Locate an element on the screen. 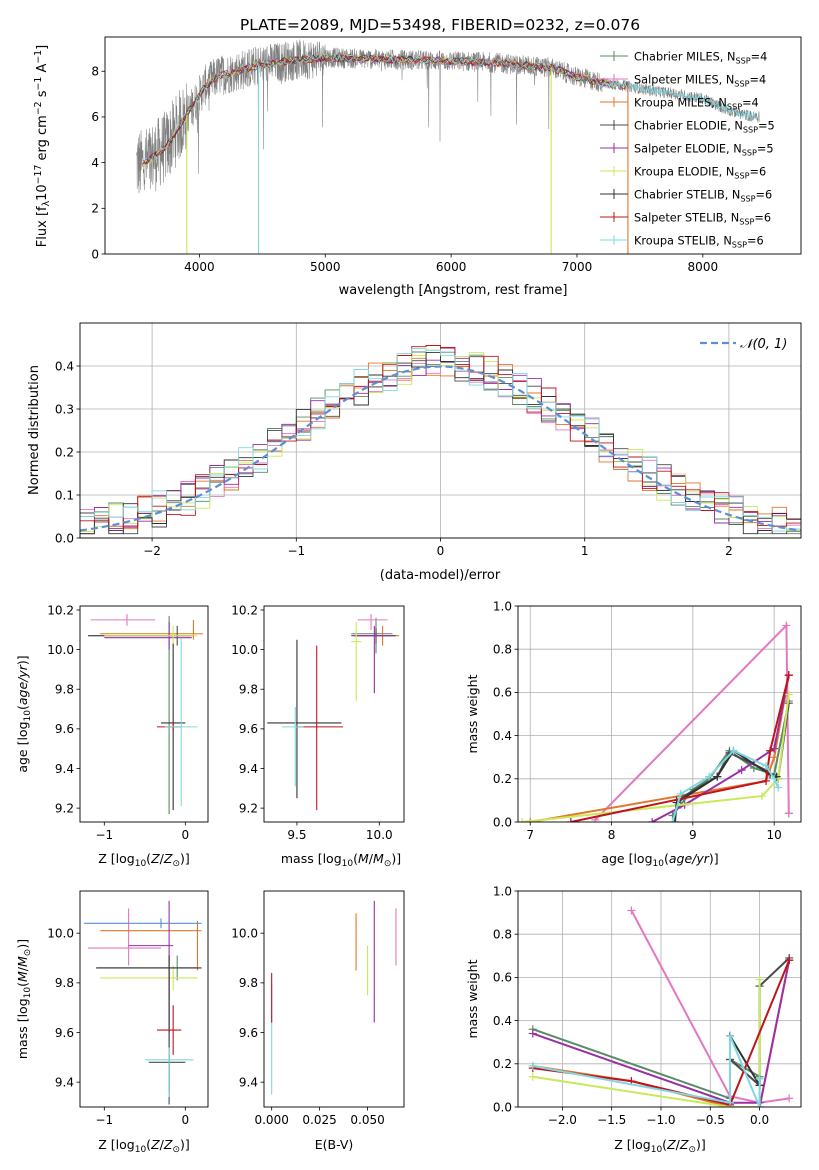  y-tick-label: 9.6 is located at coordinates (248, 1033).